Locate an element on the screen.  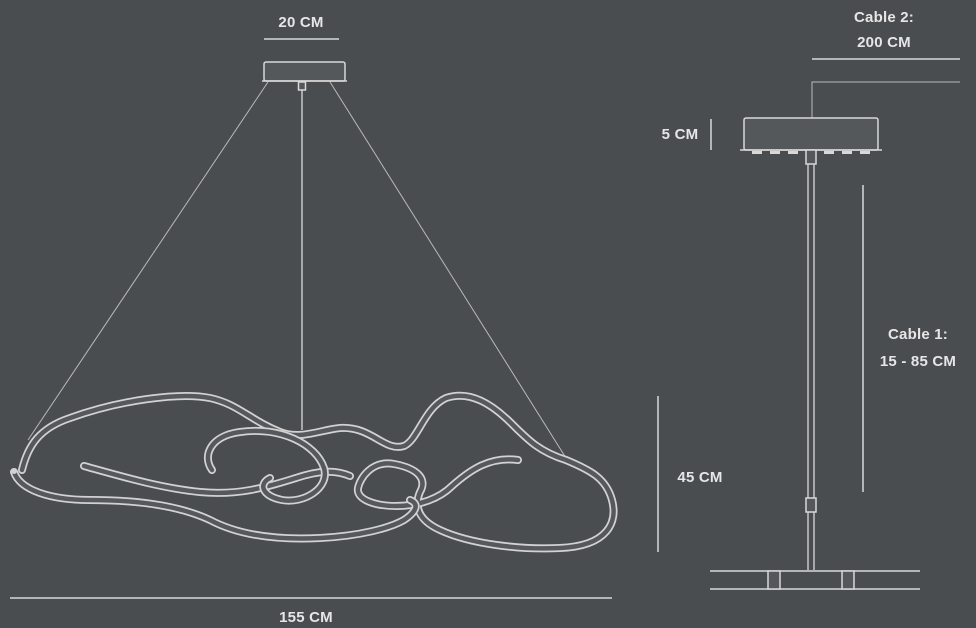
cable2-title-label: Cable 2: is located at coordinates (884, 17).